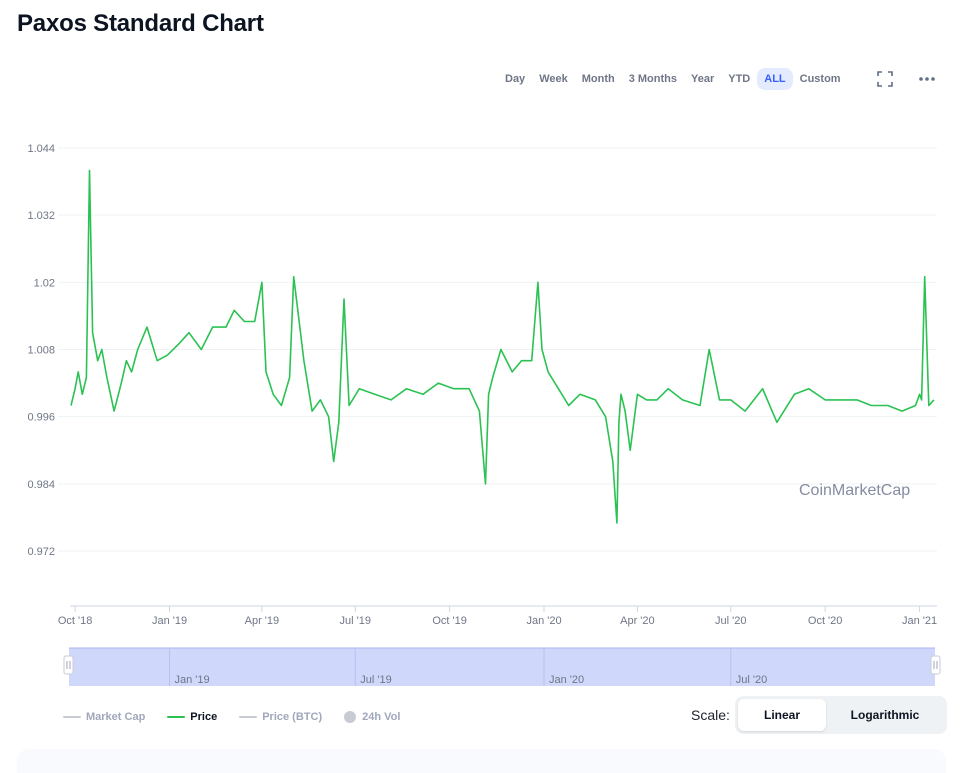  I want to click on x-tick-label: Oct '19, so click(449, 621).